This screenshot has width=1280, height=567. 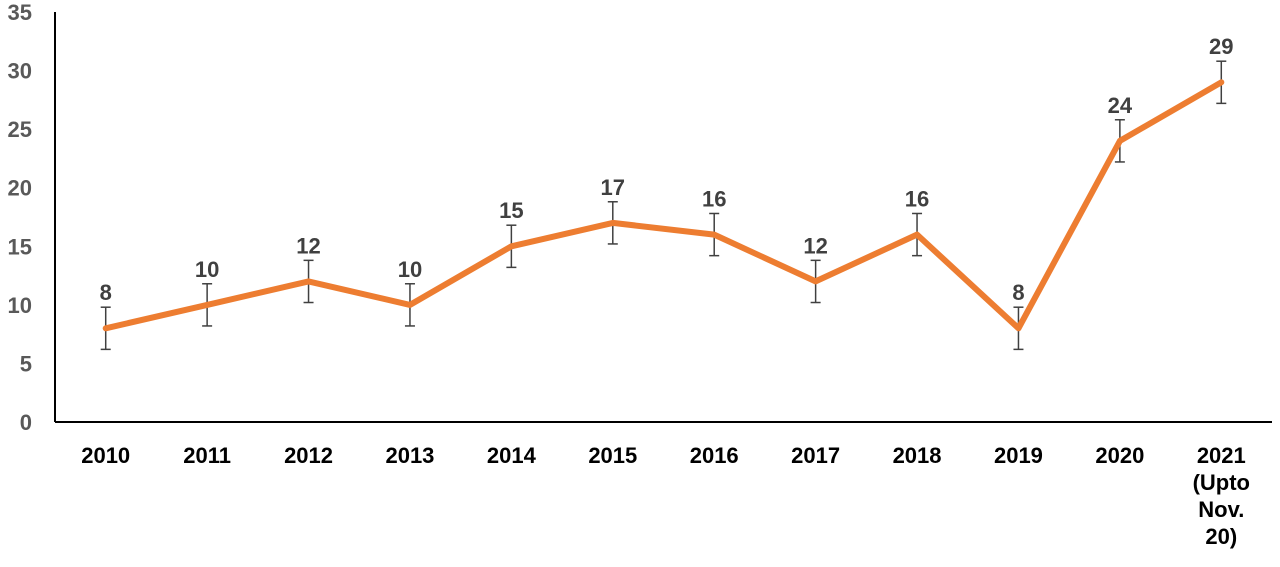 I want to click on data-label: 29, so click(x=1221, y=46).